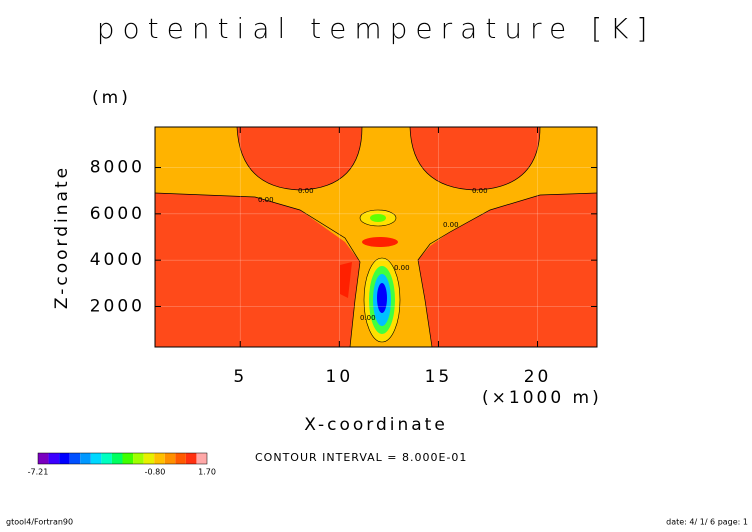 This screenshot has width=752, height=532. Describe the element at coordinates (376, 425) in the screenshot. I see `x-axis-label: X-coordinate` at that location.